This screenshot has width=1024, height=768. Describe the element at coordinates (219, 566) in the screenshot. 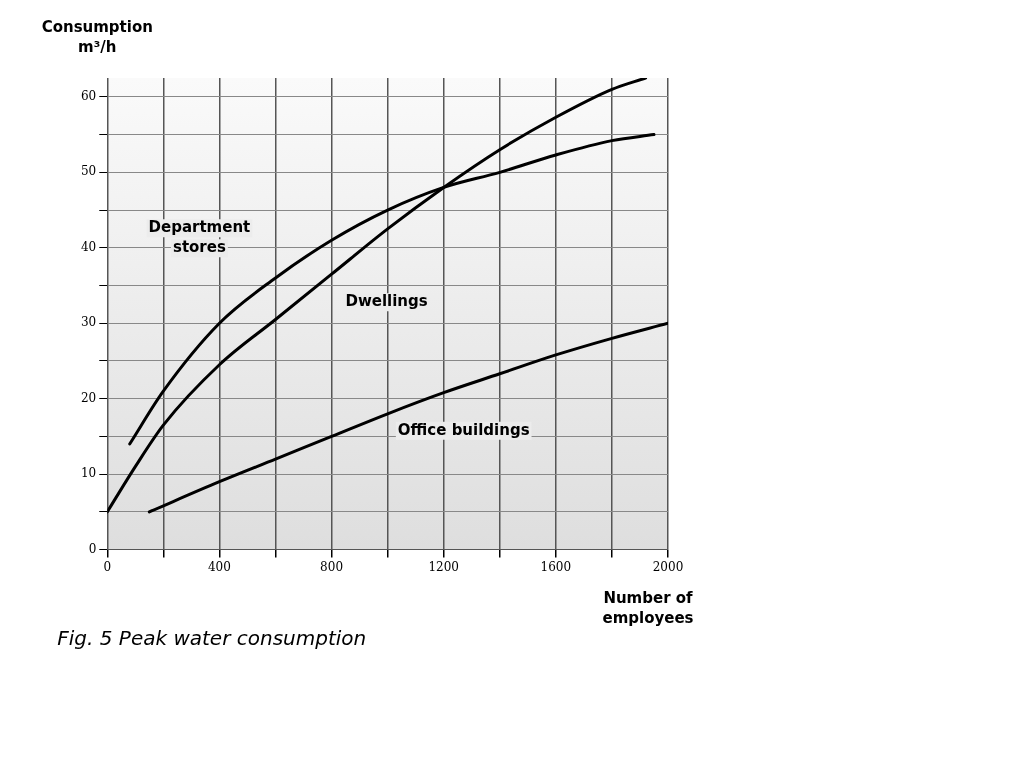

I see `x-tick-label: 400` at that location.